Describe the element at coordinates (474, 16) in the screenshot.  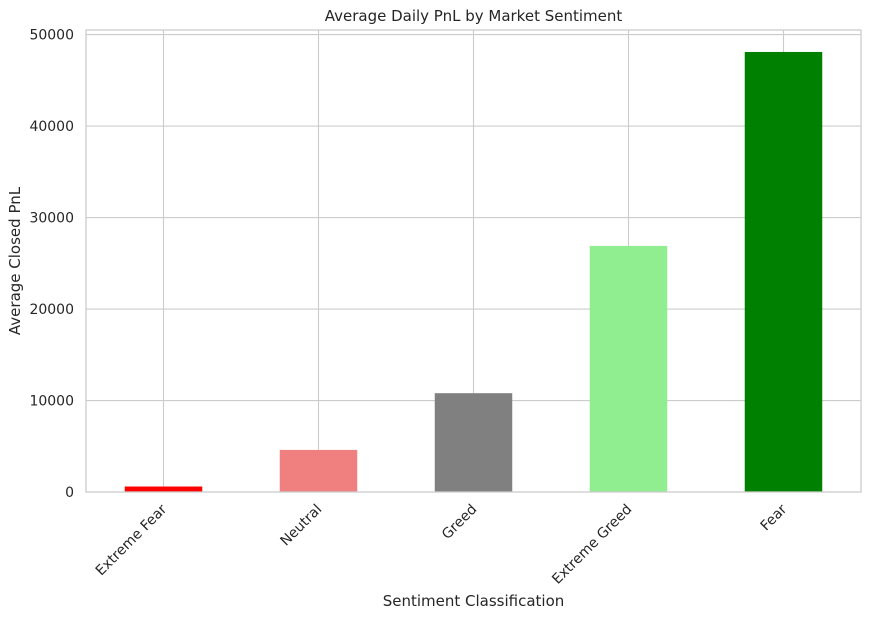
I see `chart-title: Average Daily PnL by Market Sentiment` at that location.